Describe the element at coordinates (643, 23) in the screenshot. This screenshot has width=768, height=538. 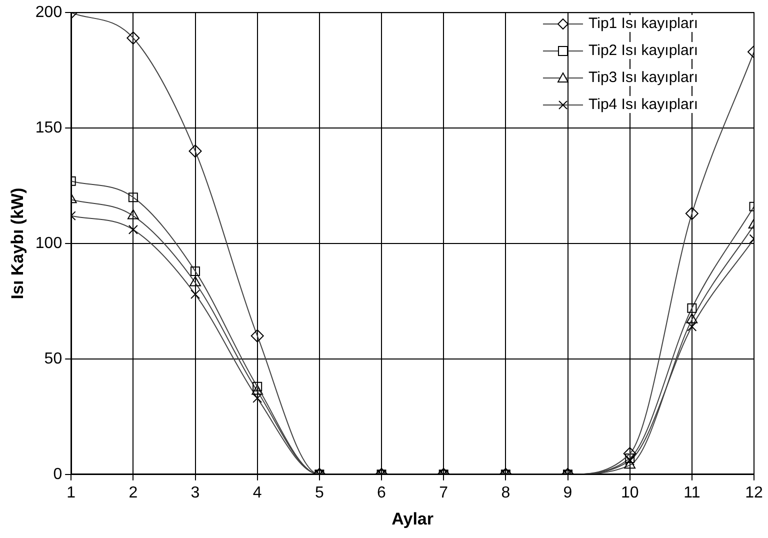
I see `legend-label: Tip1 Isı kayıpları` at that location.